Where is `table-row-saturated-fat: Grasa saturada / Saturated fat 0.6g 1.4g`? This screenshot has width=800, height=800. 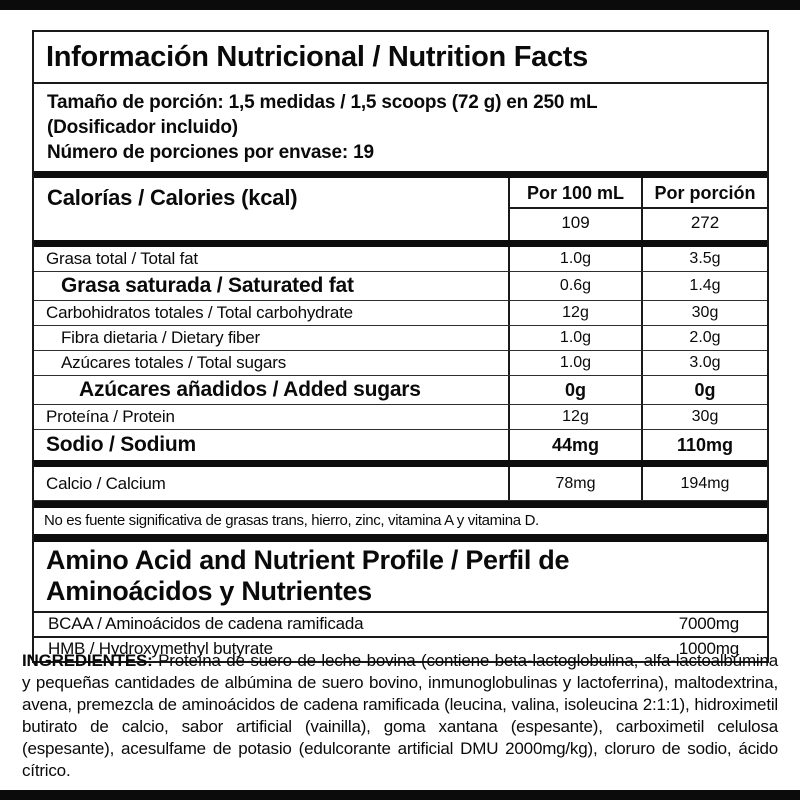 table-row-saturated-fat: Grasa saturada / Saturated fat 0.6g 1.4g is located at coordinates (400, 286).